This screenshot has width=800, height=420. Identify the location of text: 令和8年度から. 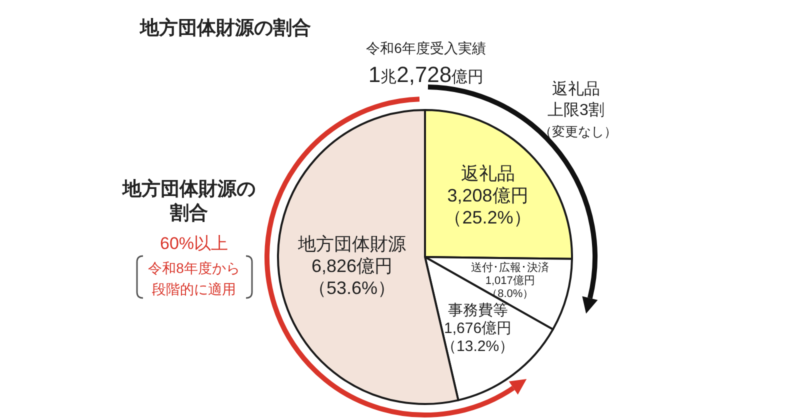
(194, 268).